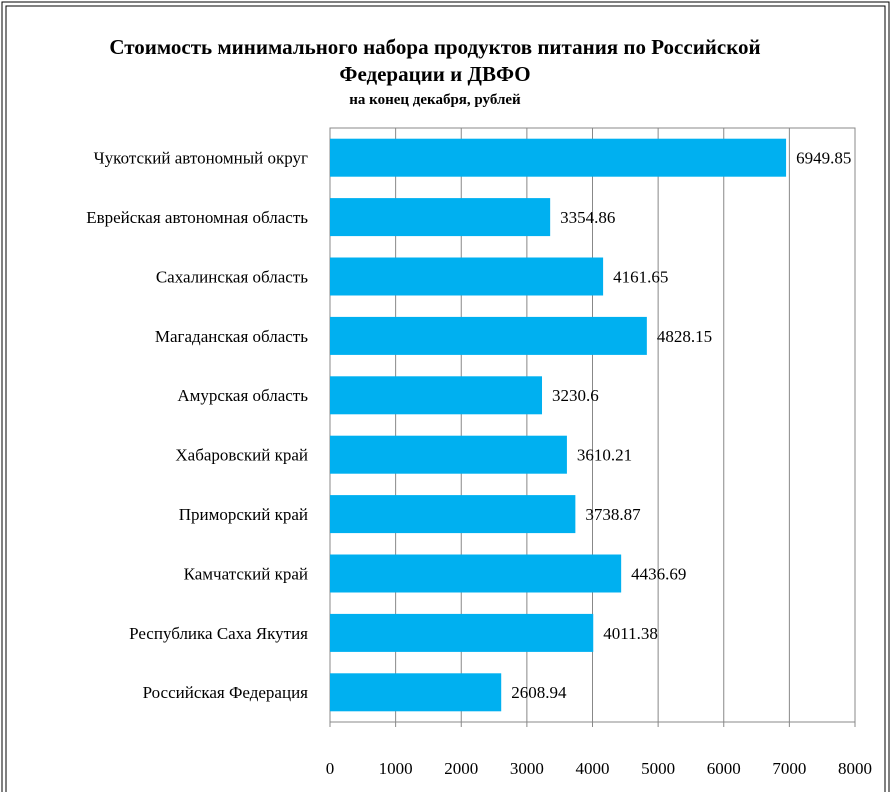 The image size is (891, 792). What do you see at coordinates (232, 276) in the screenshot?
I see `y-tick-label: Сахалинская область` at bounding box center [232, 276].